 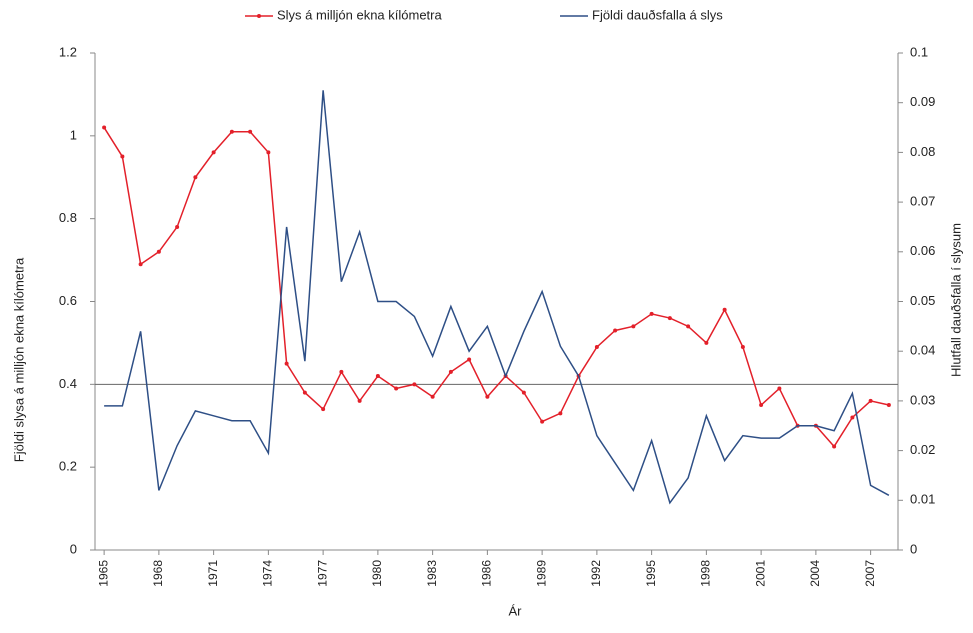 I want to click on x-tick-label: 1983, so click(x=432, y=573).